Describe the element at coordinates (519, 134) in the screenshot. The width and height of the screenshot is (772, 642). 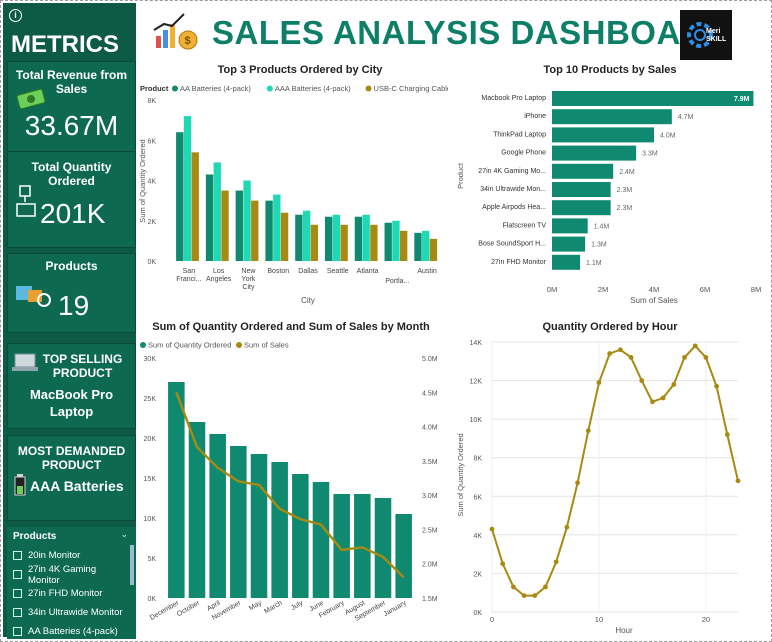
I see `y-tick-label: ThinkPad Laptop` at that location.